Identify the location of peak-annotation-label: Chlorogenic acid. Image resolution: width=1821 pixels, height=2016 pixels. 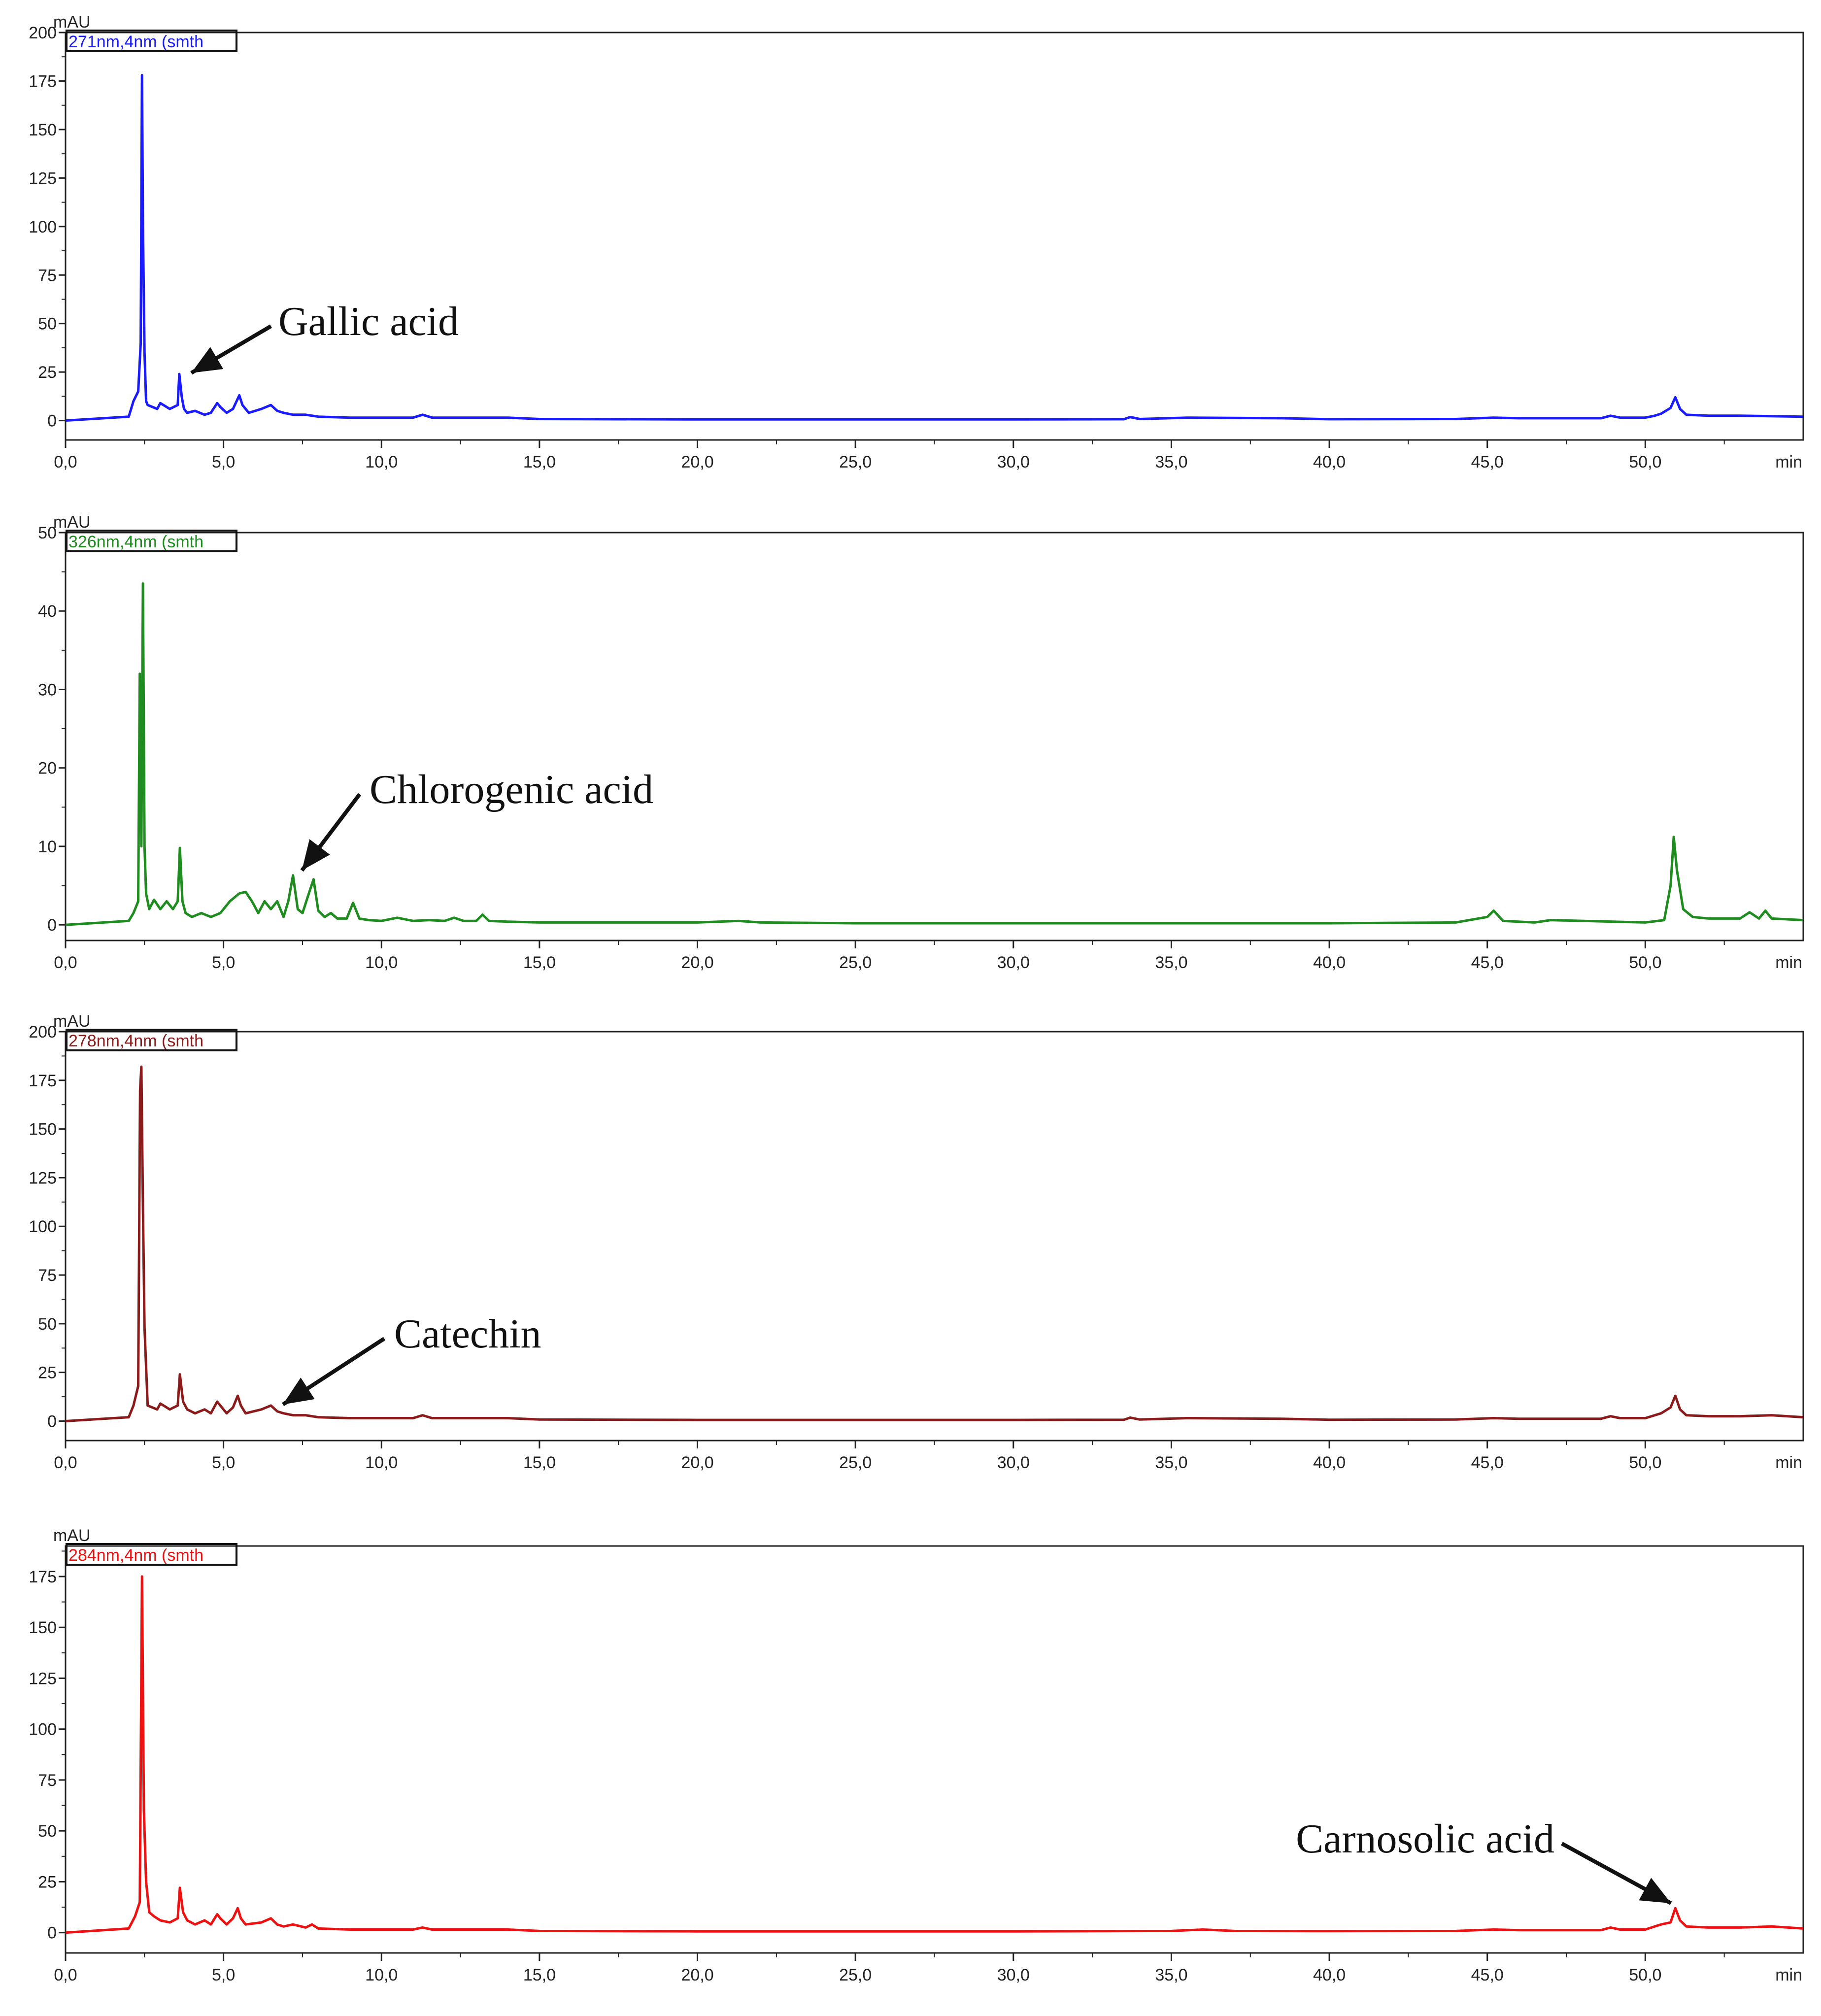
(511, 789).